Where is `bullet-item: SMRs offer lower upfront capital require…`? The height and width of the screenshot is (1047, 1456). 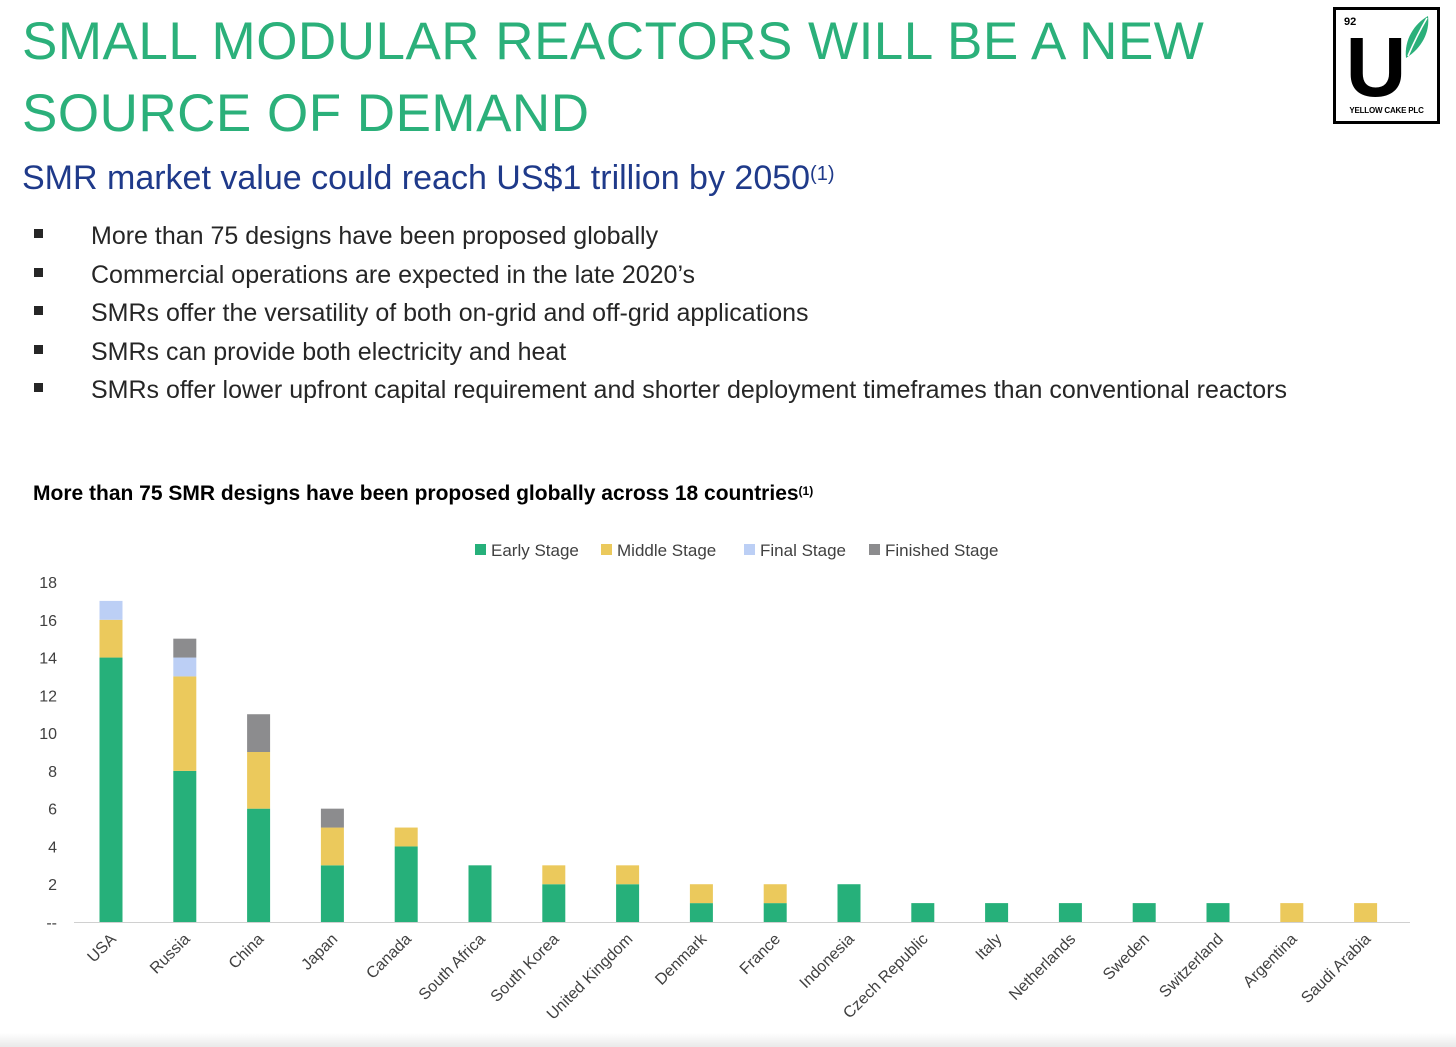
bullet-item: SMRs offer lower upfront capital require… is located at coordinates (699, 390).